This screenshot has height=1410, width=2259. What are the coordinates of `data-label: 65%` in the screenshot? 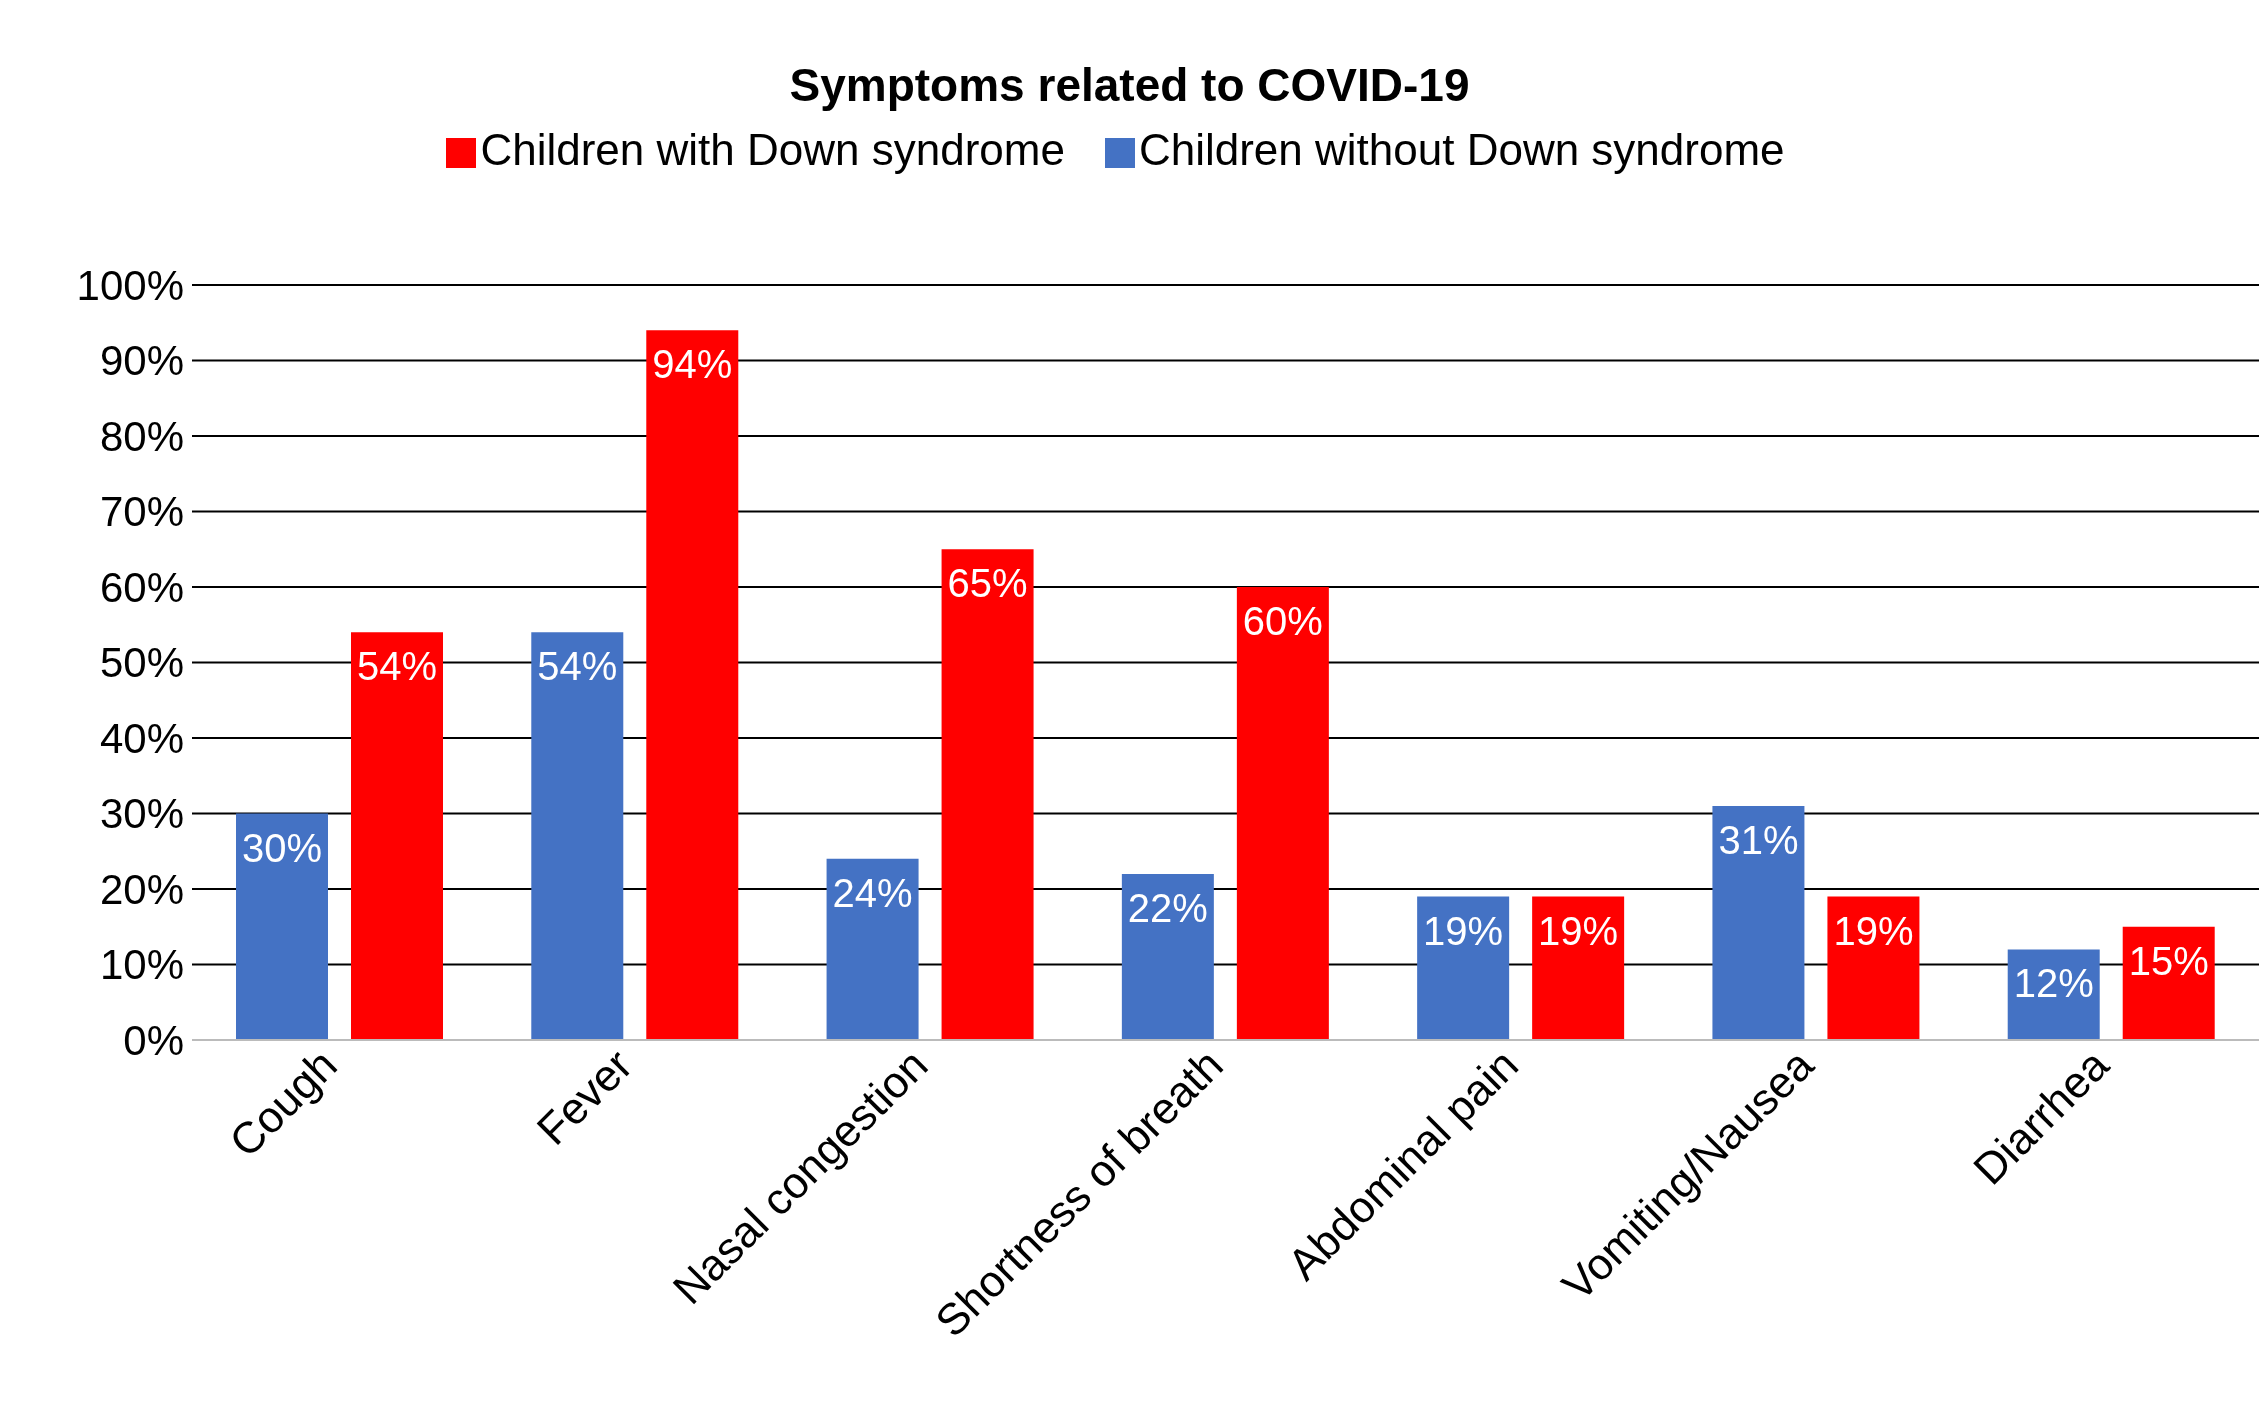 It's located at (987, 583).